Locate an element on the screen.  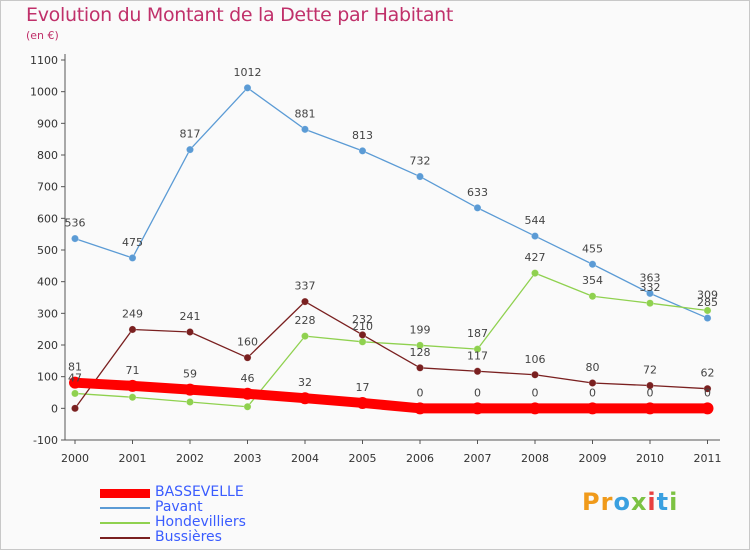
data-label-hondevilliers: 47 is located at coordinates (75, 377).